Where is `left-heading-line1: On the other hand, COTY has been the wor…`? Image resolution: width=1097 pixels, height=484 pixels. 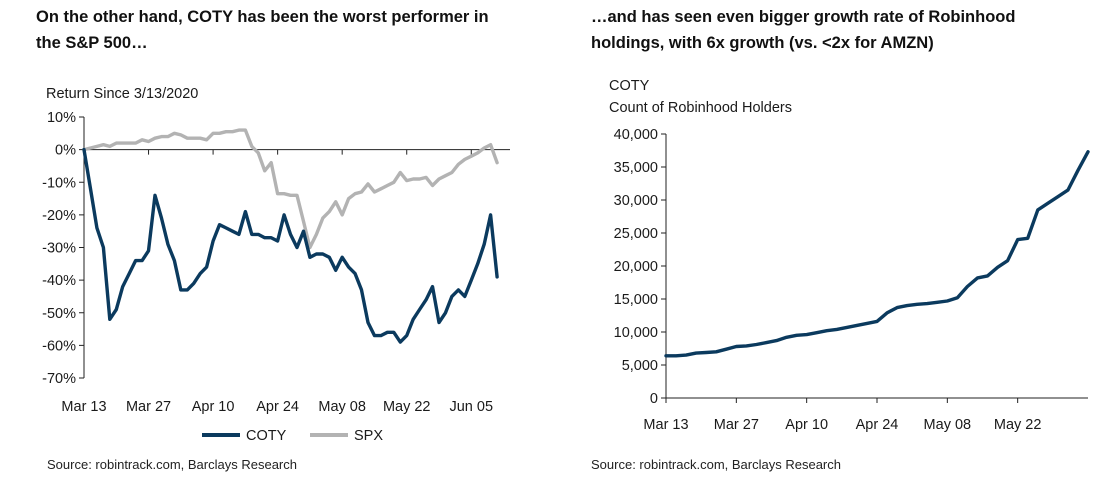
left-heading-line1: On the other hand, COTY has been the wor… is located at coordinates (262, 17).